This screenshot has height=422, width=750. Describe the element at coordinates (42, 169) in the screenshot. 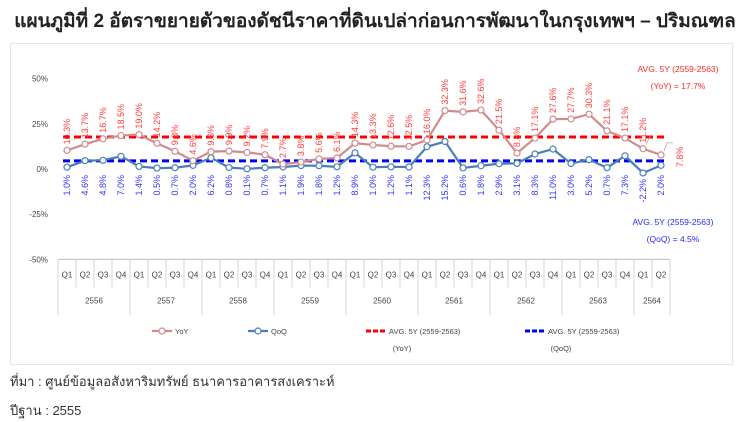

I see `y-tick-label: 0%` at that location.